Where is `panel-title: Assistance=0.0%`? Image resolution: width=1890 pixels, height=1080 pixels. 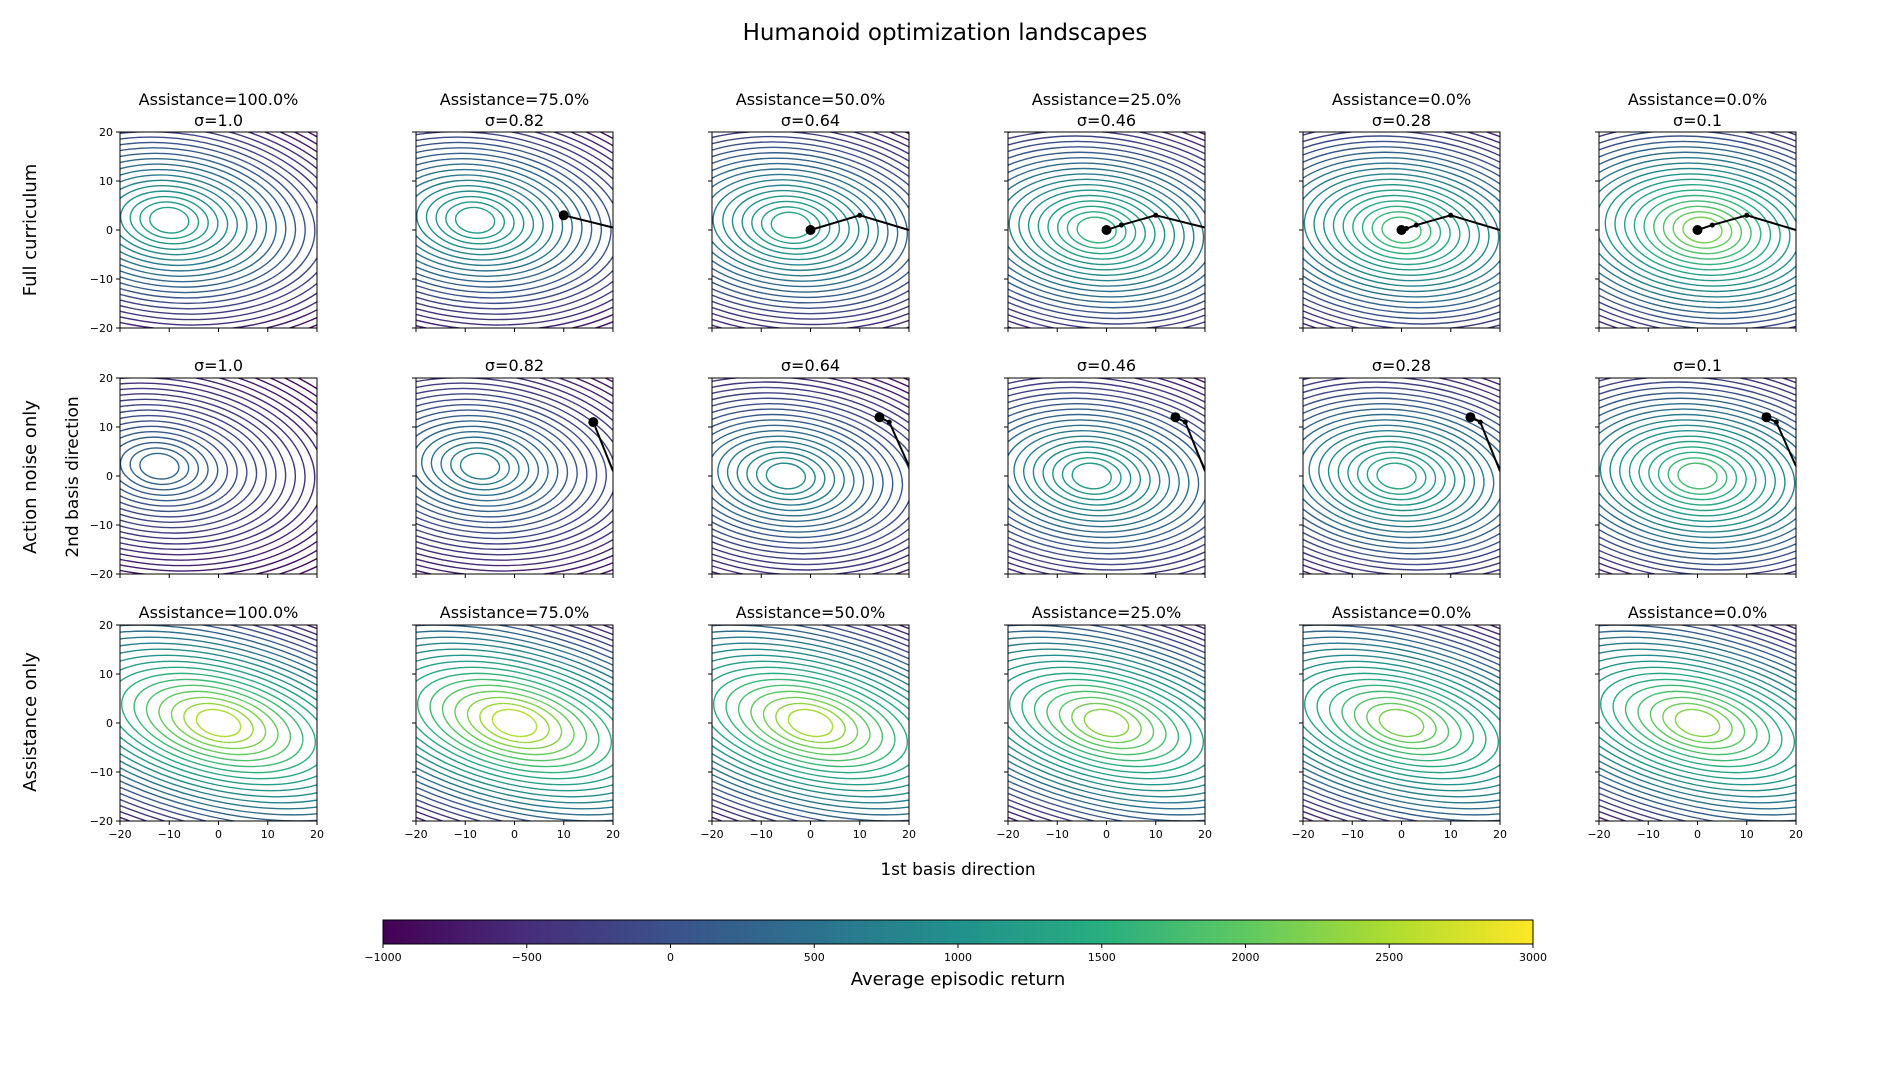 panel-title: Assistance=0.0% is located at coordinates (1697, 99).